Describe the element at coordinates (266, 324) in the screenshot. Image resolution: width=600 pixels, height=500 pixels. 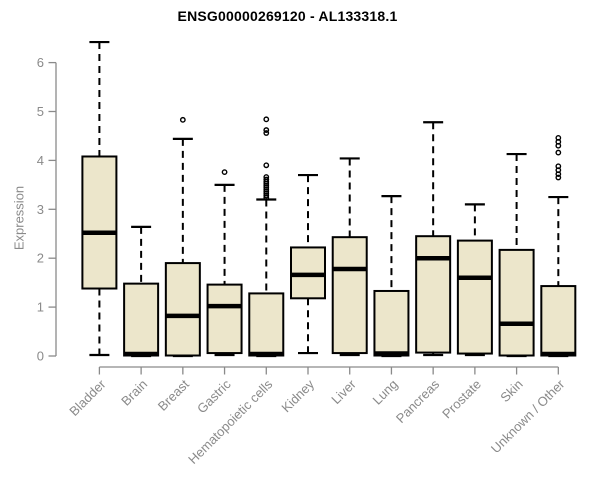
I see `box-hematopoietic-cells` at that location.